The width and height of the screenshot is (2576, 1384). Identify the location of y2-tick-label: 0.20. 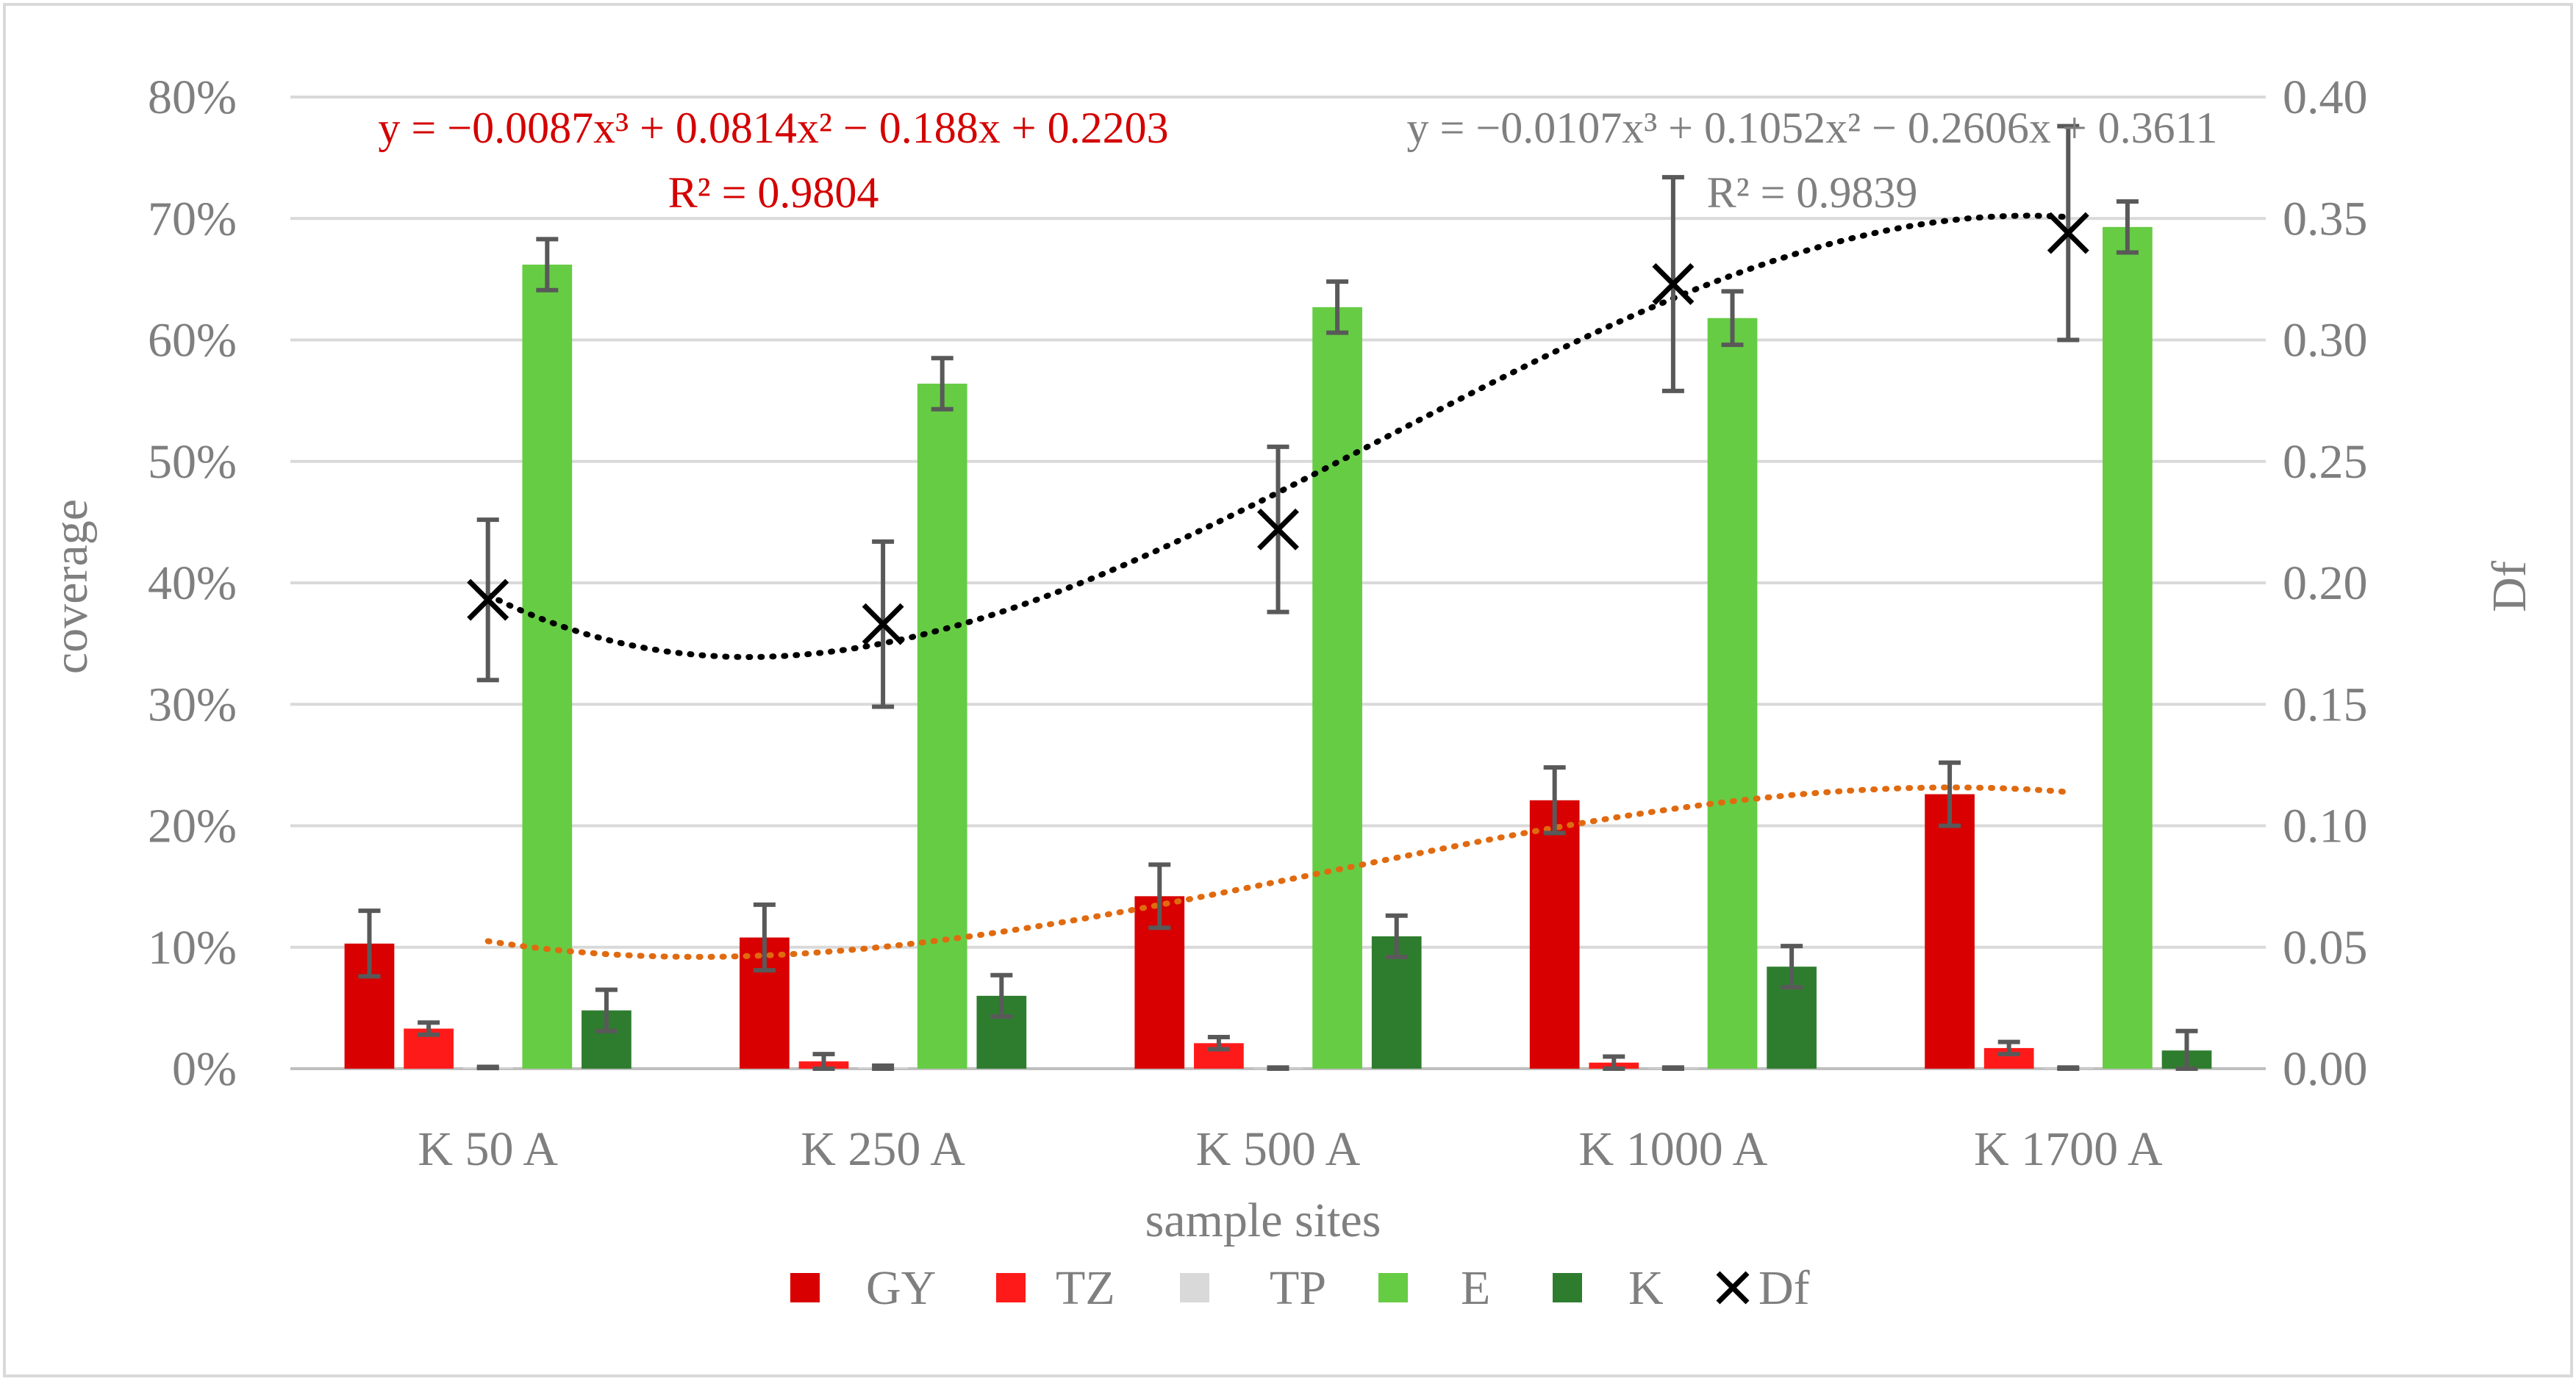
(2325, 583).